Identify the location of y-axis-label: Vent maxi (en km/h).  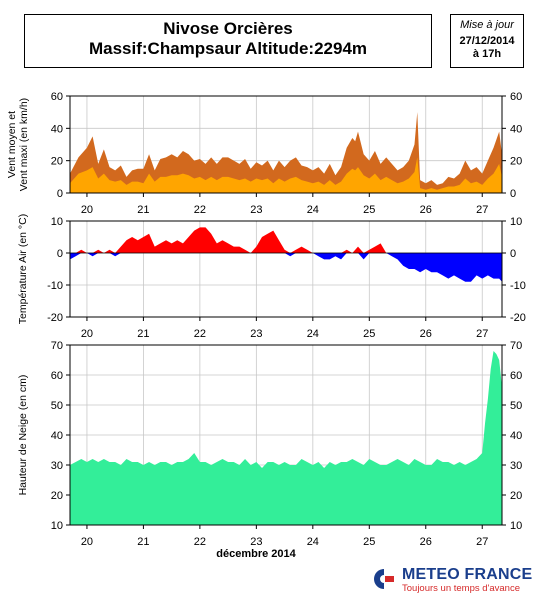
(24, 144).